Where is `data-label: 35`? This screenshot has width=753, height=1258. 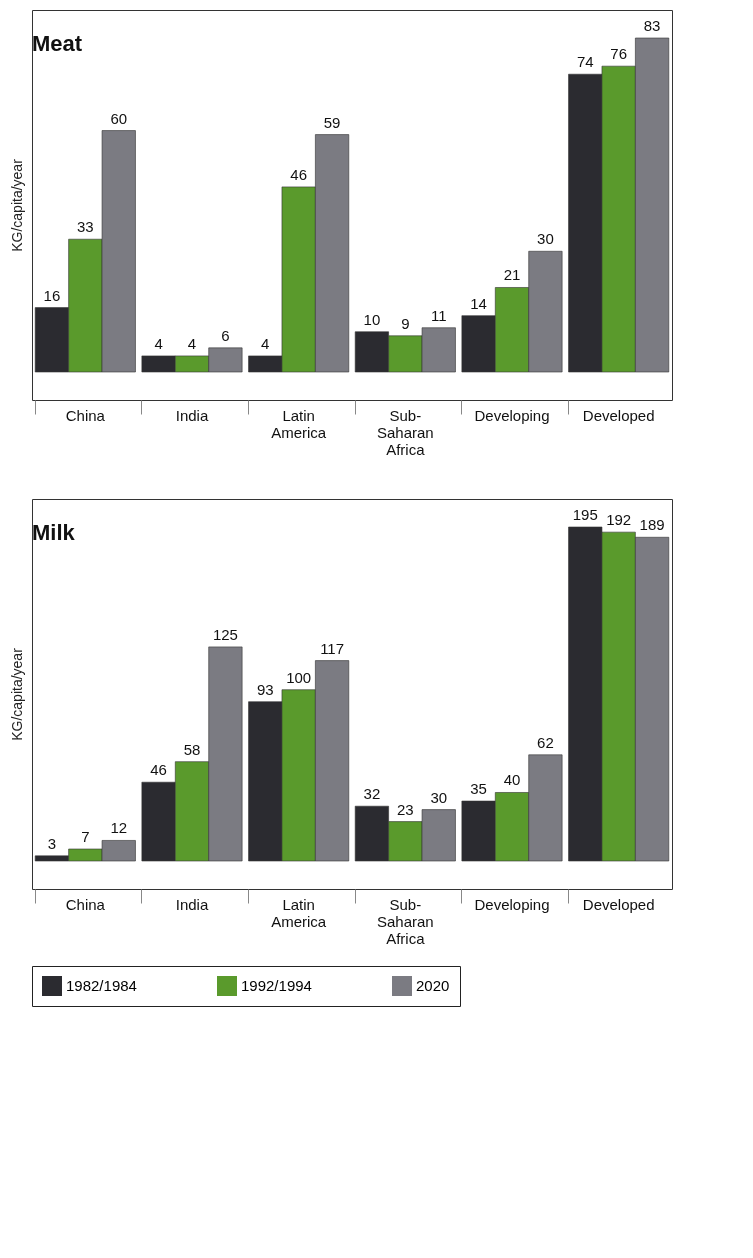
data-label: 35 is located at coordinates (478, 789).